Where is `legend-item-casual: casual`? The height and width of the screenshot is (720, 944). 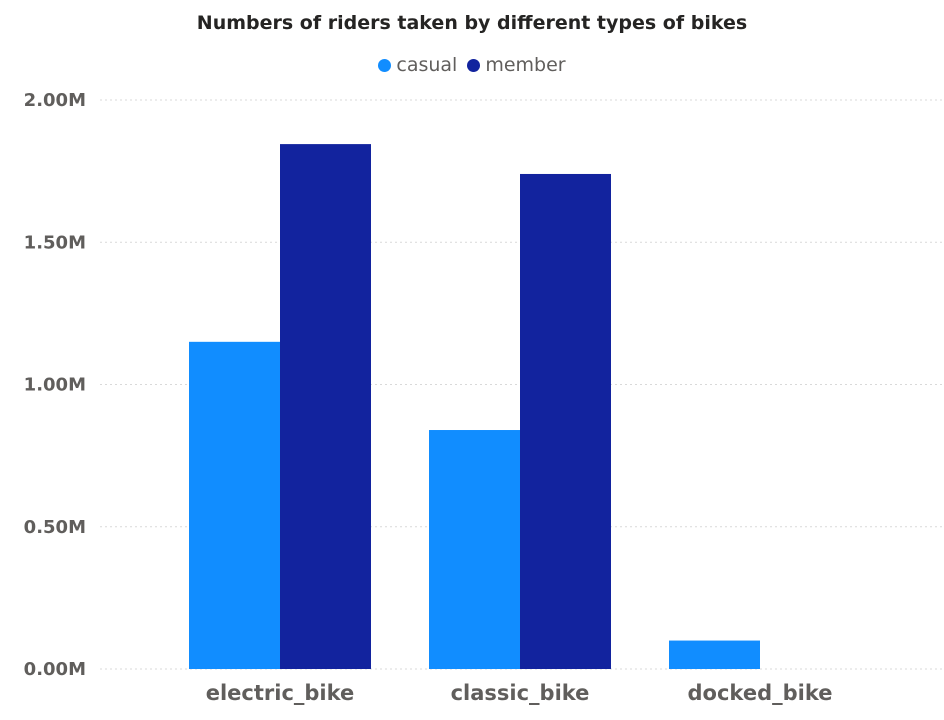 legend-item-casual: casual is located at coordinates (417, 65).